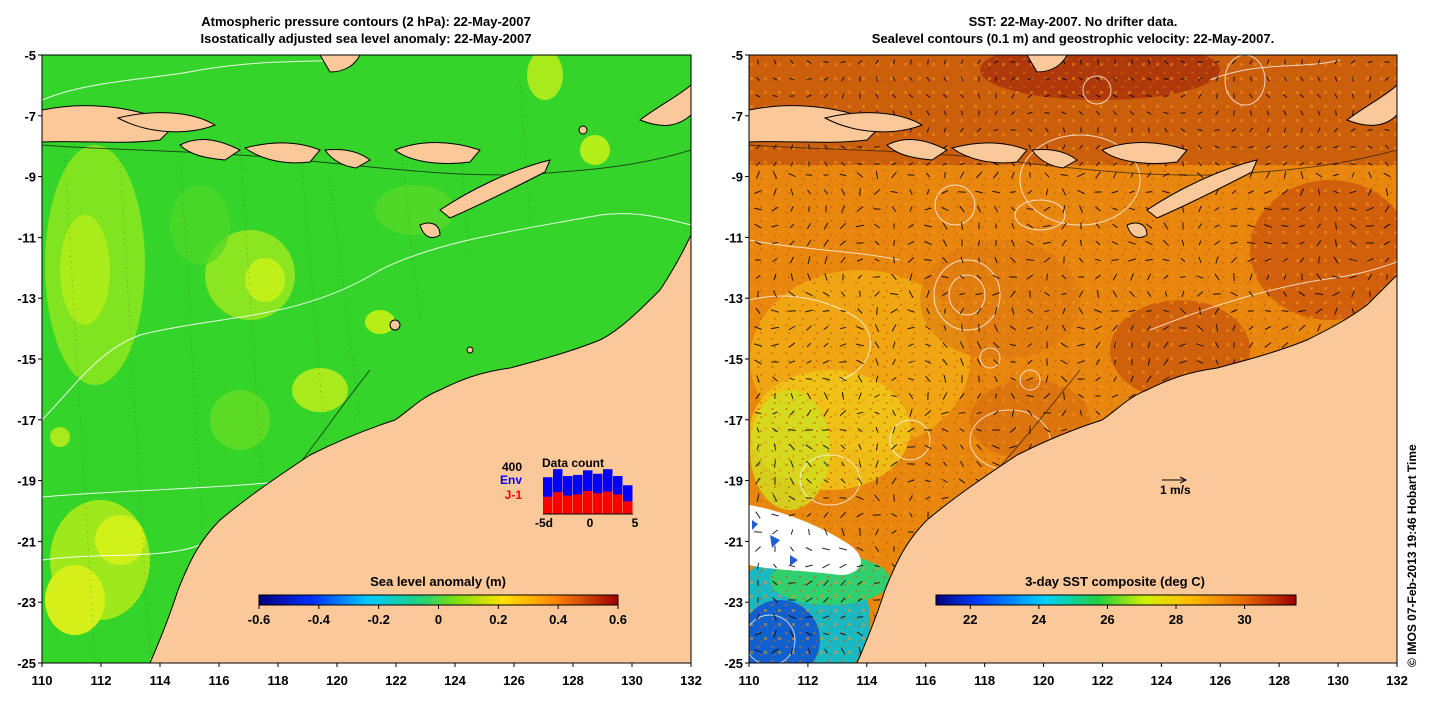 This screenshot has height=710, width=1440. I want to click on scale-label: 1 m/s, so click(1175, 490).